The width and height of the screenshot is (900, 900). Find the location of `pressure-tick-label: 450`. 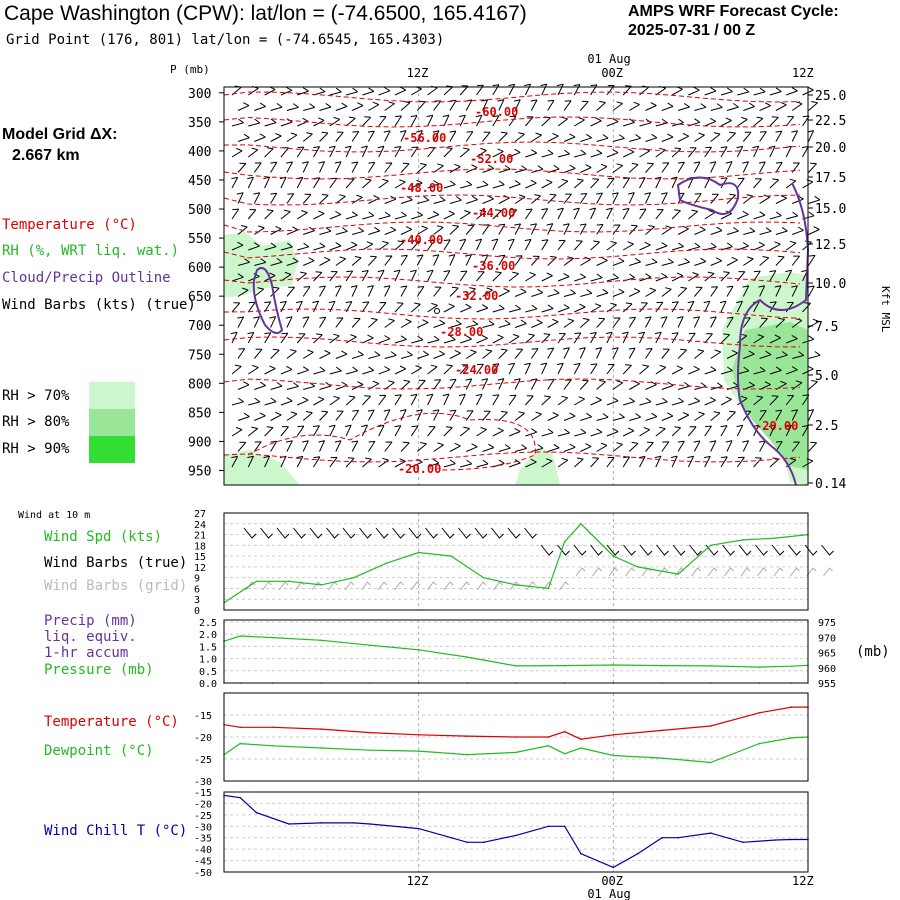

pressure-tick-label: 450 is located at coordinates (199, 181).